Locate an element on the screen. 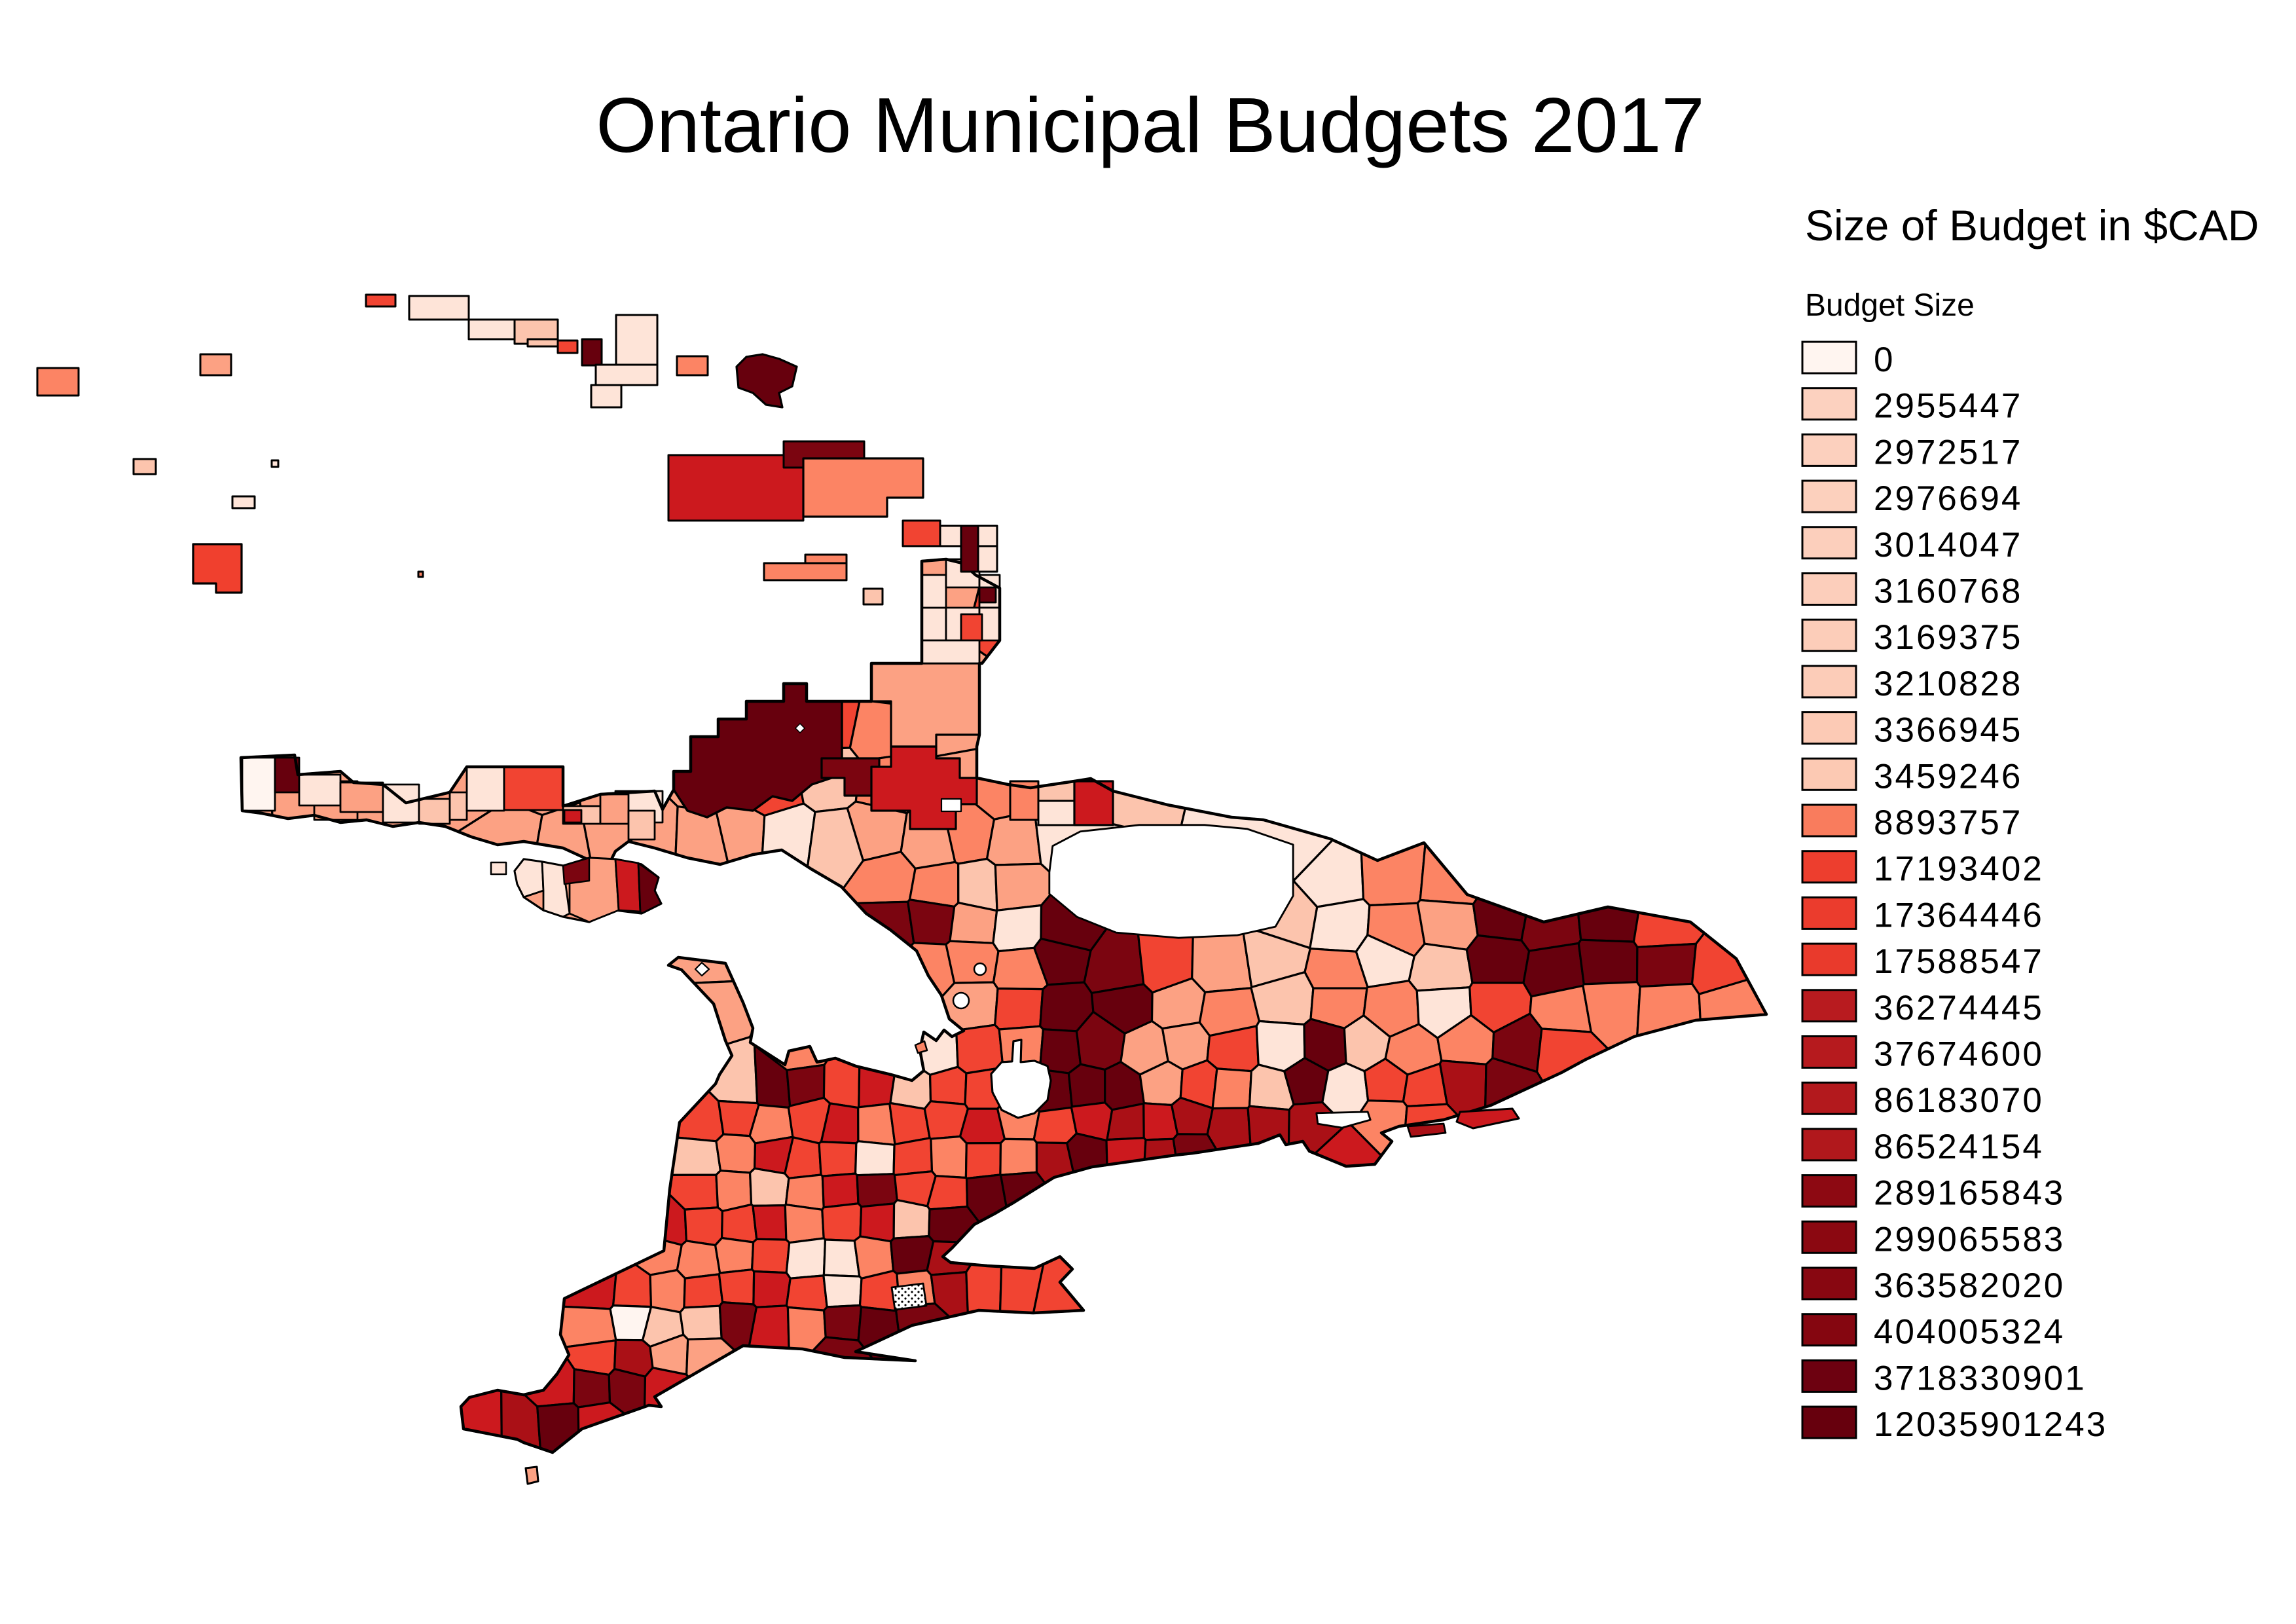 The height and width of the screenshot is (1624, 2296). svg-text: 3014047 is located at coordinates (1948, 545).